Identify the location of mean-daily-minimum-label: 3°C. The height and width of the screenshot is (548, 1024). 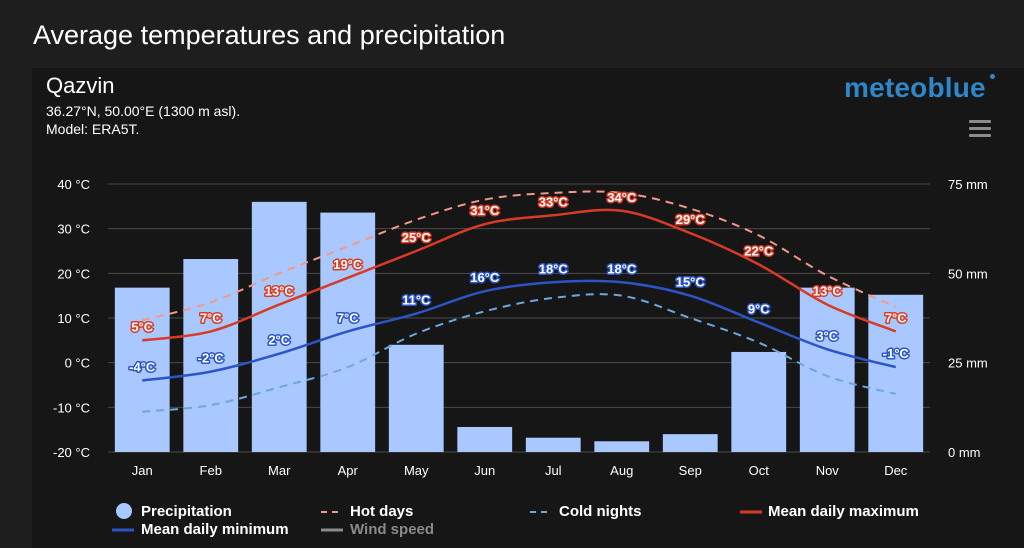
(827, 335).